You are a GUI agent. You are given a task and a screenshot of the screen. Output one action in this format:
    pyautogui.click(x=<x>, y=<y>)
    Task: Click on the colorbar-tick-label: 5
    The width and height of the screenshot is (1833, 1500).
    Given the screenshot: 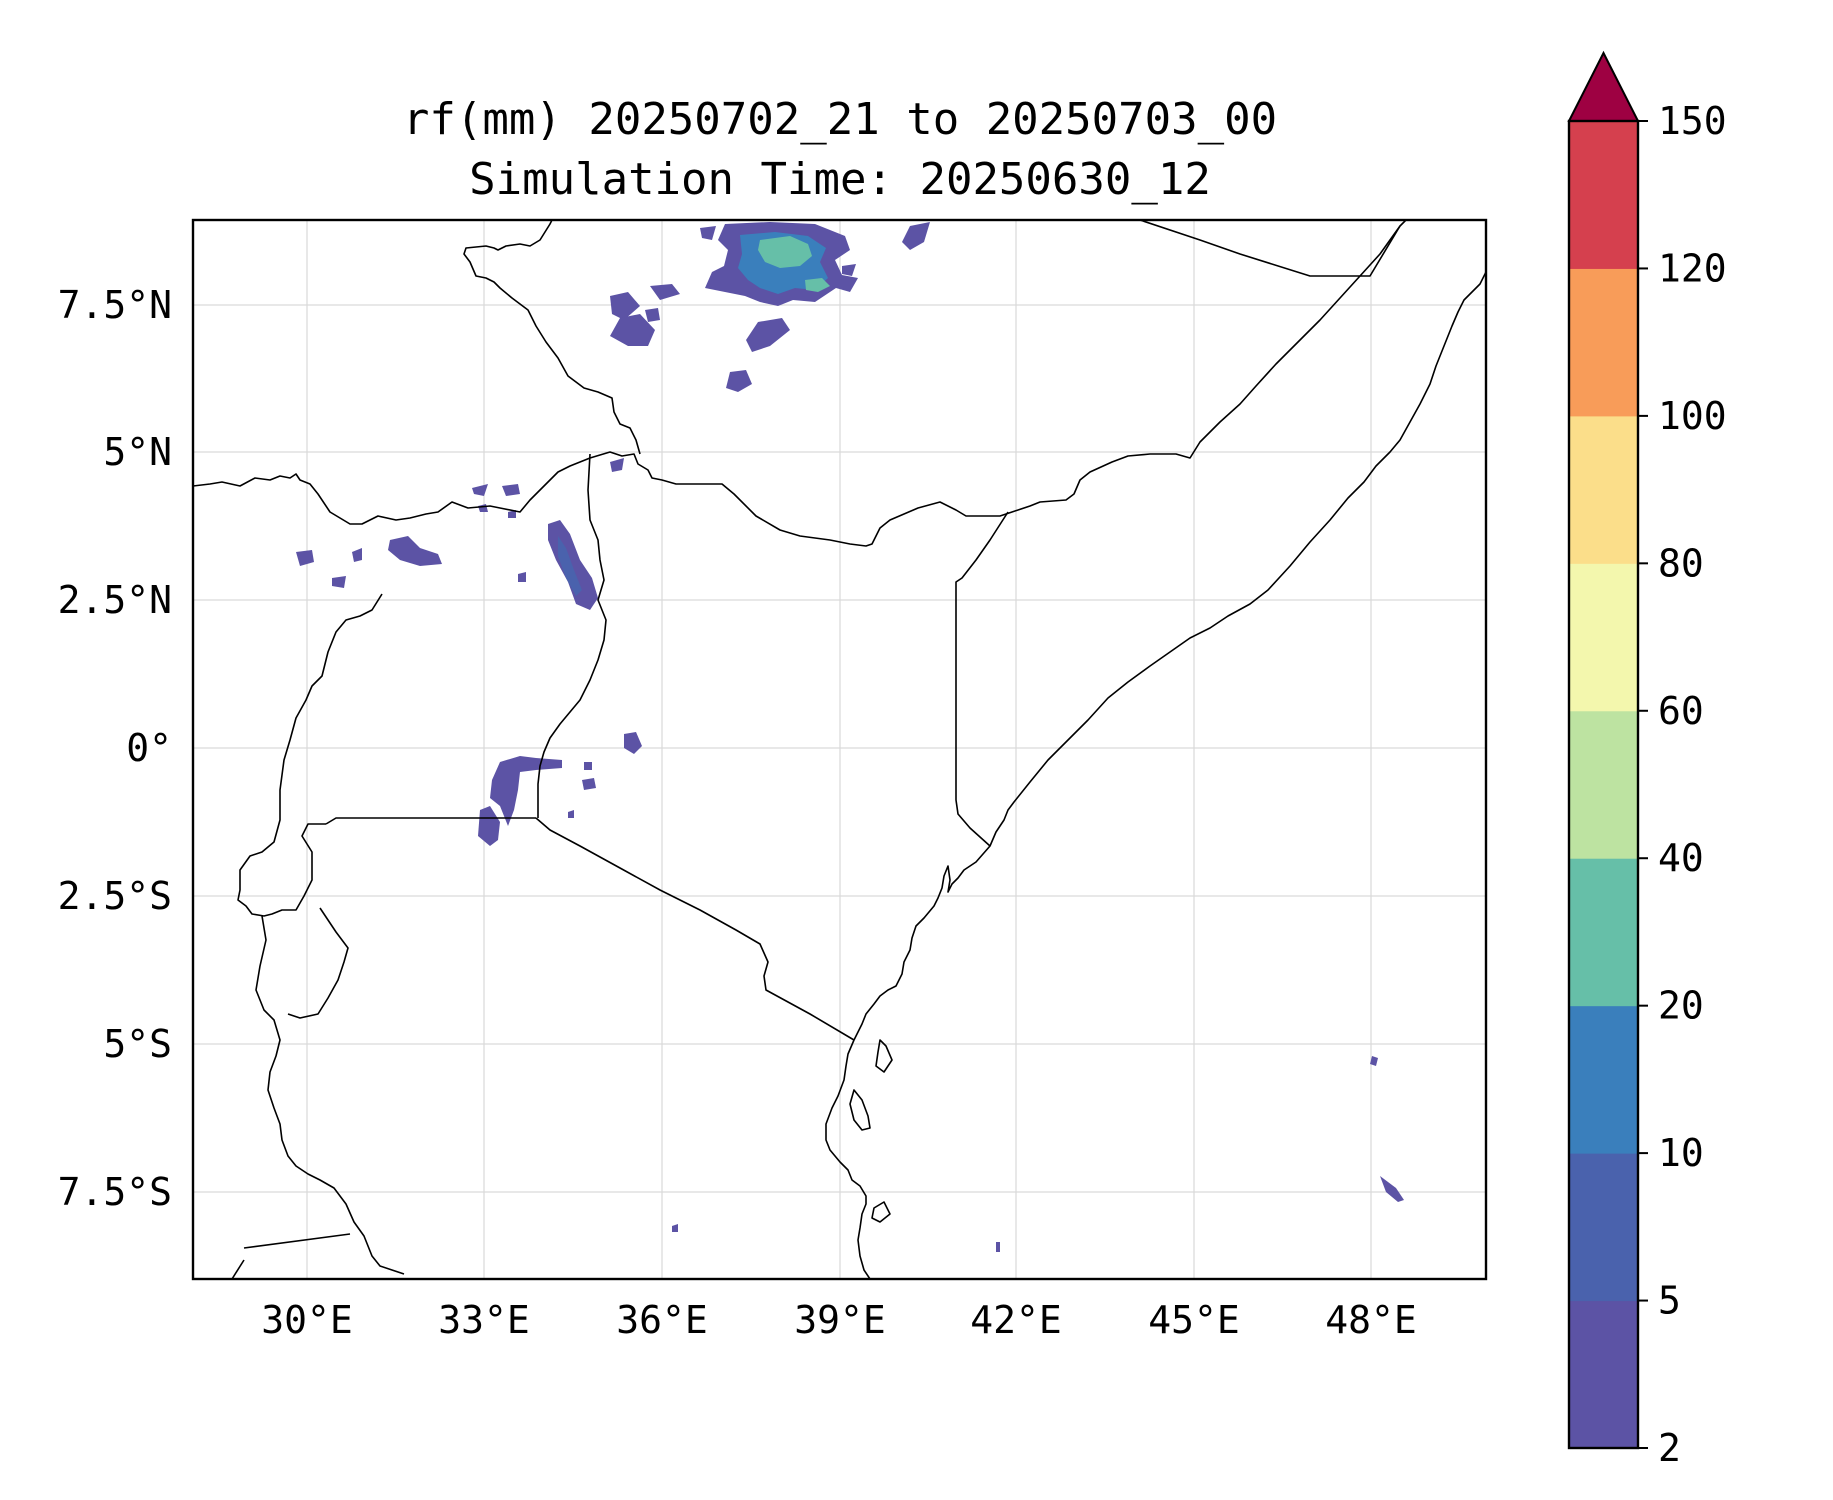 What is the action you would take?
    pyautogui.click(x=1669, y=1301)
    